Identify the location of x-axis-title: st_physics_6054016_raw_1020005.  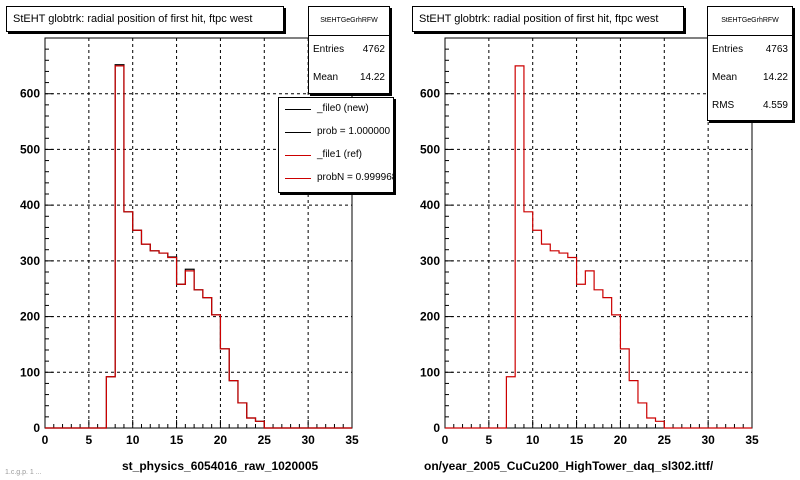
(220, 466).